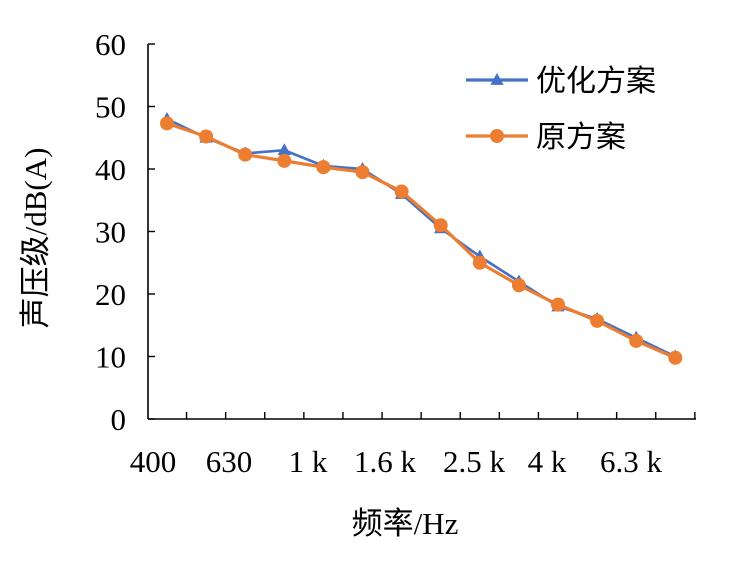 This screenshot has height=562, width=738. Describe the element at coordinates (119, 419) in the screenshot. I see `y-tick-label: 0` at that location.